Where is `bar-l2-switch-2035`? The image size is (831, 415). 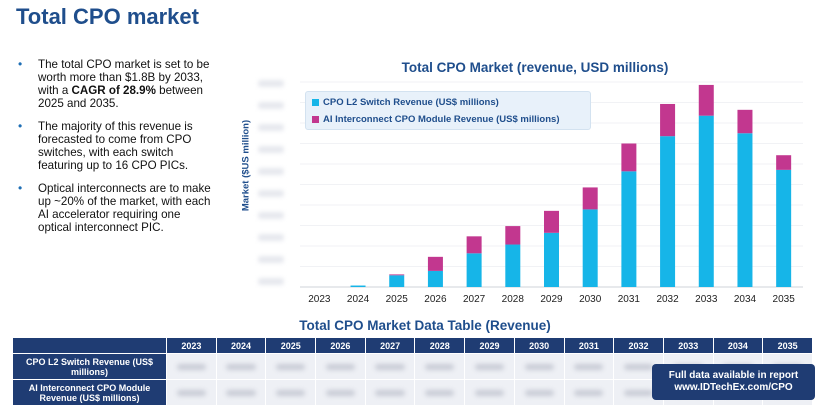 bar-l2-switch-2035 is located at coordinates (784, 228).